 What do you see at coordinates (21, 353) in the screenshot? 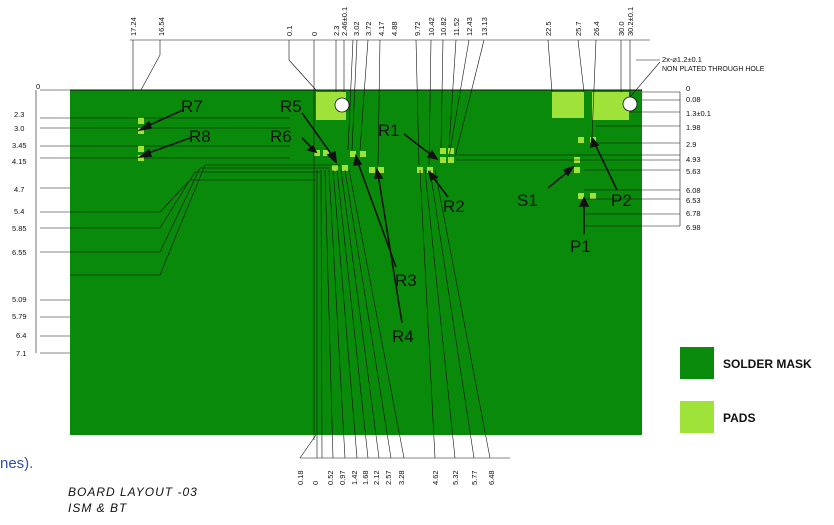
I see `left-dim-label: 7.1` at bounding box center [21, 353].